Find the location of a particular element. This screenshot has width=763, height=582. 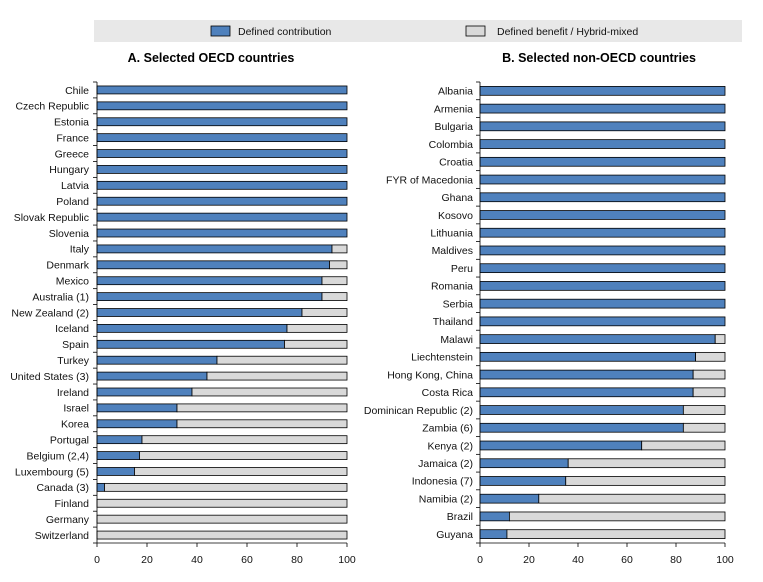

panel-b-bar-db-guyana is located at coordinates (616, 534).